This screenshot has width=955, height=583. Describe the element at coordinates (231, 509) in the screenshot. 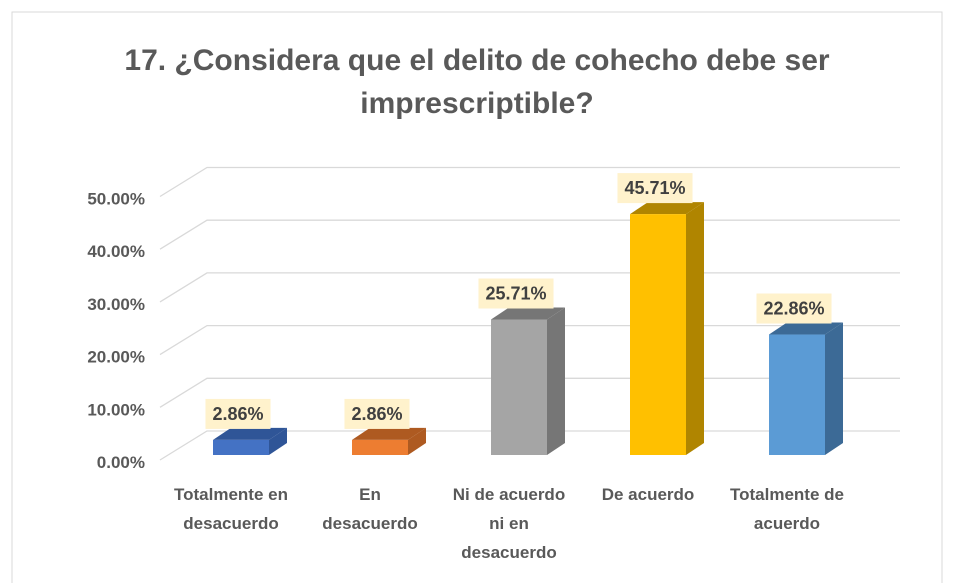

I see `x-tick-label: Totalmente en desacuerdo` at that location.